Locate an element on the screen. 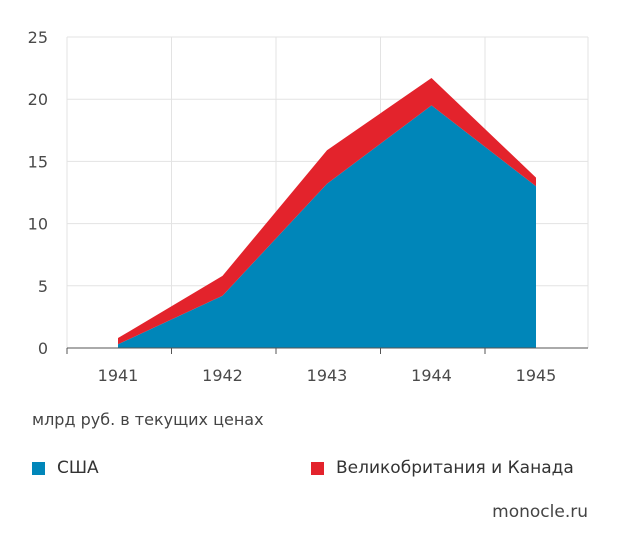  x-tick-label: 1941 is located at coordinates (118, 375).